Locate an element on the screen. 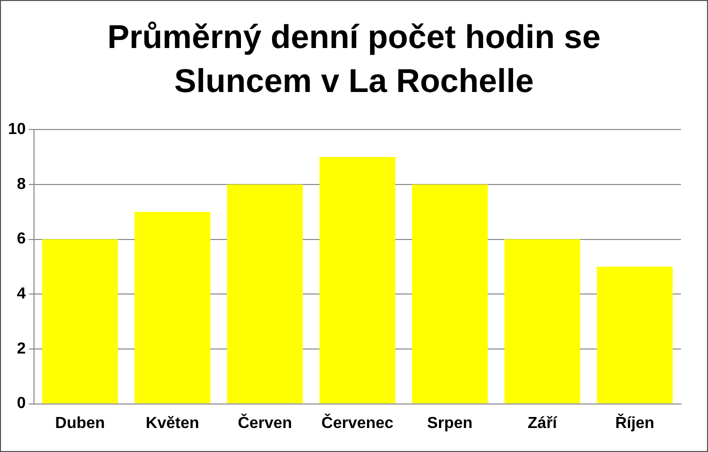  chart-title: Průměrný denní počet hodin se Sluncem v La Rochelle is located at coordinates (354, 59).